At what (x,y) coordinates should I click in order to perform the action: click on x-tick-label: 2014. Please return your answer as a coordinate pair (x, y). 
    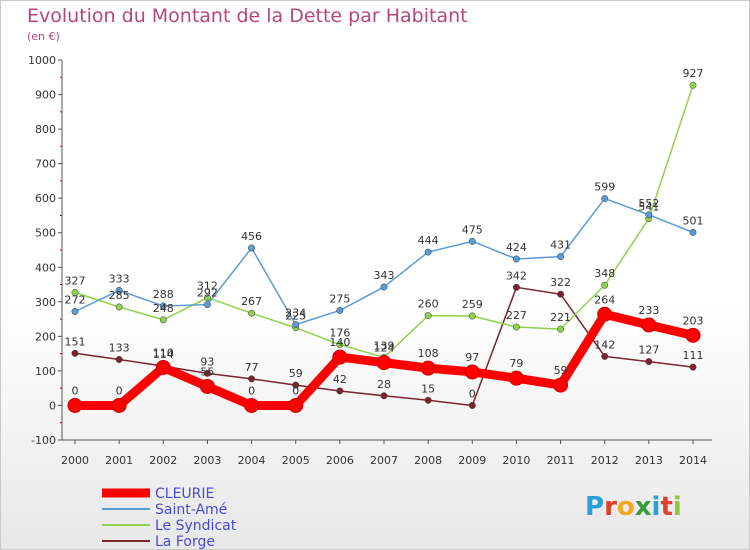
    Looking at the image, I should click on (693, 460).